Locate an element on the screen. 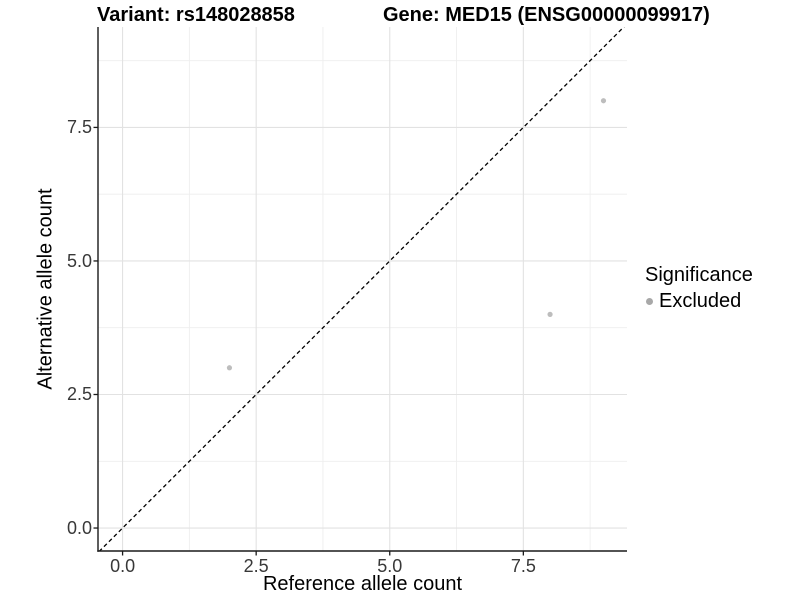  legend: Significance Excluded is located at coordinates (719, 288).